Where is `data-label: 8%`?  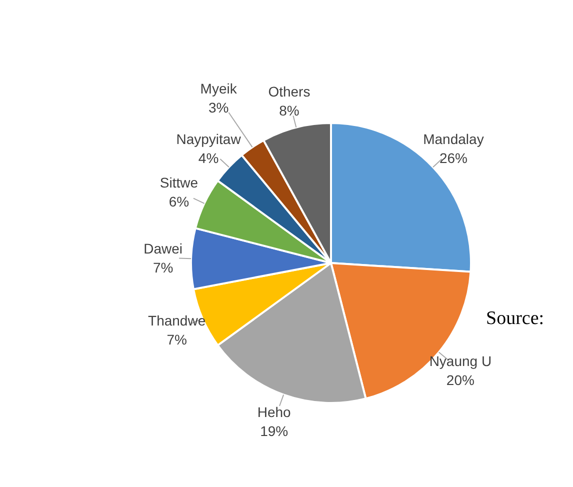
data-label: 8% is located at coordinates (289, 110).